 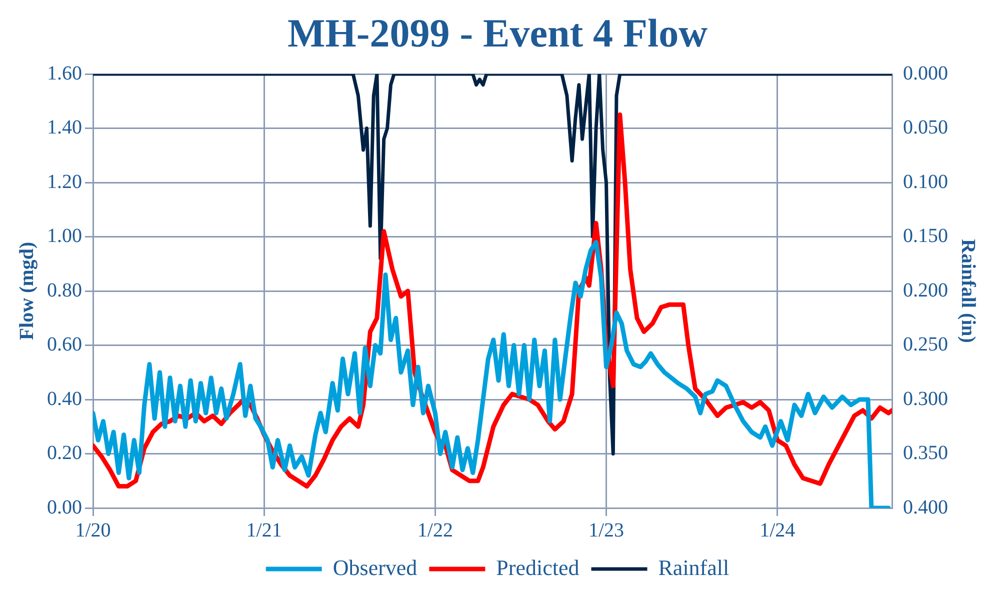 What do you see at coordinates (435, 530) in the screenshot?
I see `x-tick-label: 1/22` at bounding box center [435, 530].